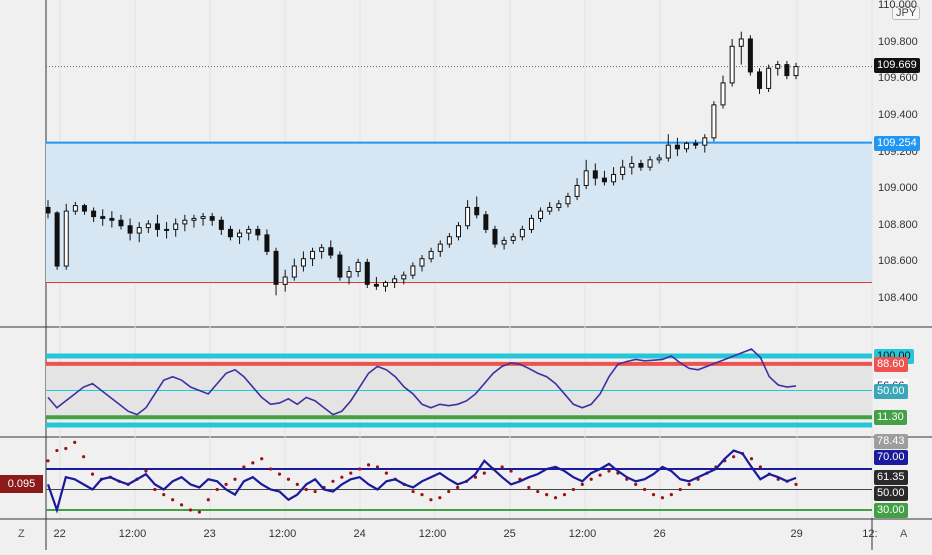  I want to click on time-tick-label: 24, so click(359, 534).